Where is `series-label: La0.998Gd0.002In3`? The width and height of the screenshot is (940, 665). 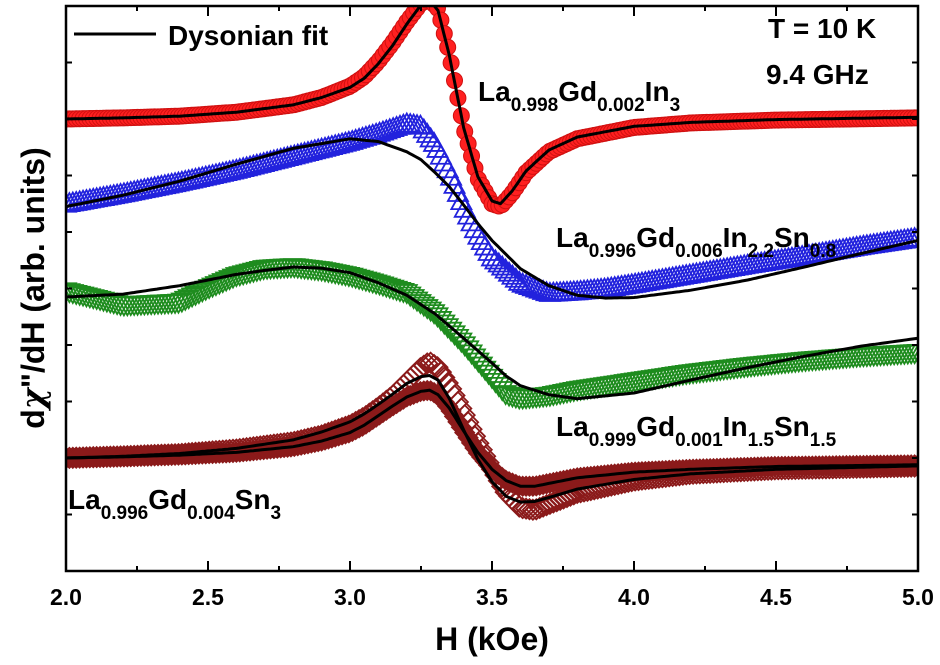
series-label: La0.998Gd0.002In3 is located at coordinates (579, 96).